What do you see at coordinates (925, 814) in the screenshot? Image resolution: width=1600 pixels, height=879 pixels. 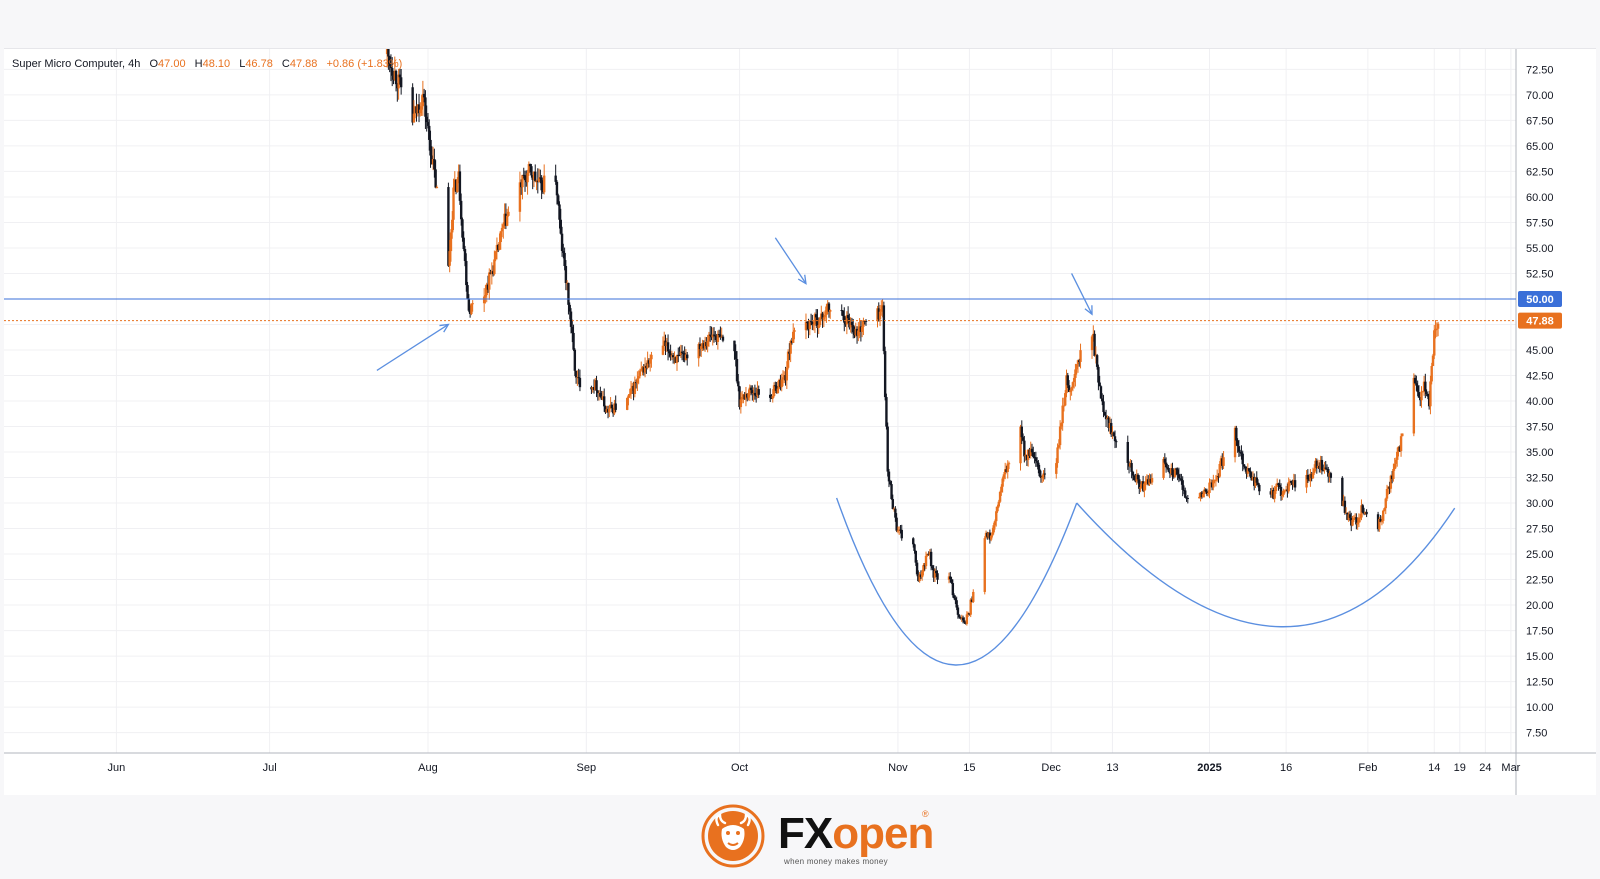 I see `registered-mark: ®` at bounding box center [925, 814].